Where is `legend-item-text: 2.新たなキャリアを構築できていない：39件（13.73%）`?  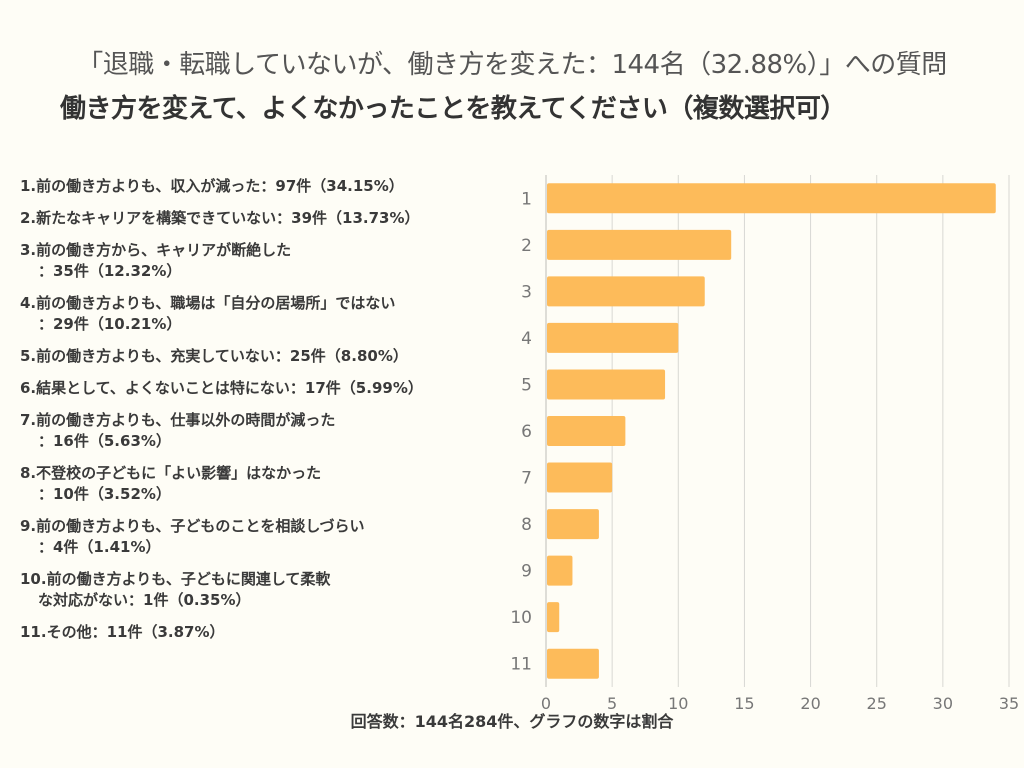 legend-item-text: 2.新たなキャリアを構築できていない：39件（13.73%） is located at coordinates (220, 218).